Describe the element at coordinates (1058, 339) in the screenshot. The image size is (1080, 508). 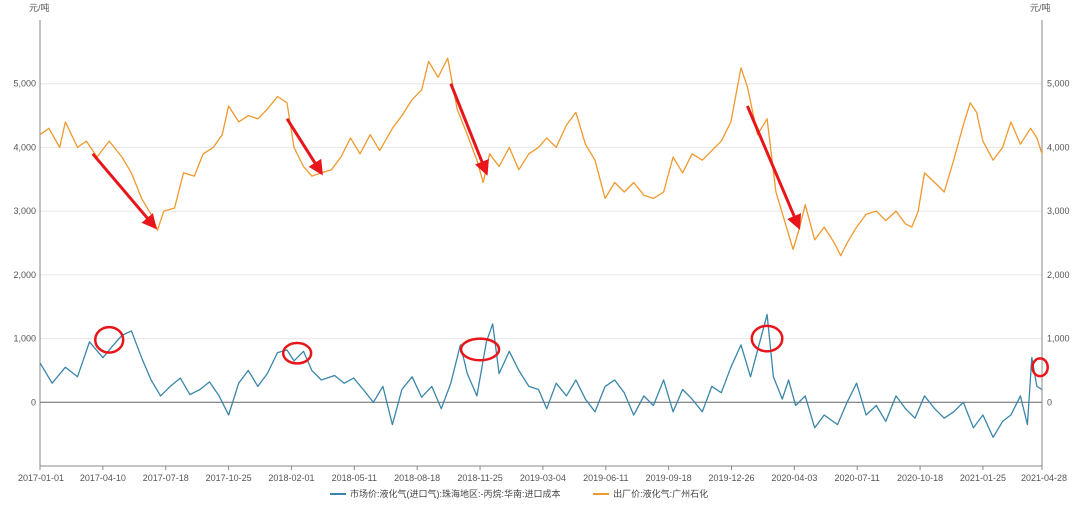
I see `y-tick-label-right: 1,000` at that location.